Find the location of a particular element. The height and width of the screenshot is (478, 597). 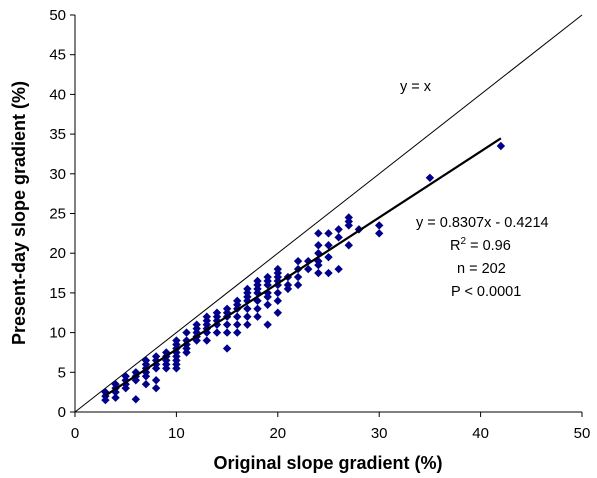

regression-equation: y = 0.8307x - 0.4214 is located at coordinates (482, 223).